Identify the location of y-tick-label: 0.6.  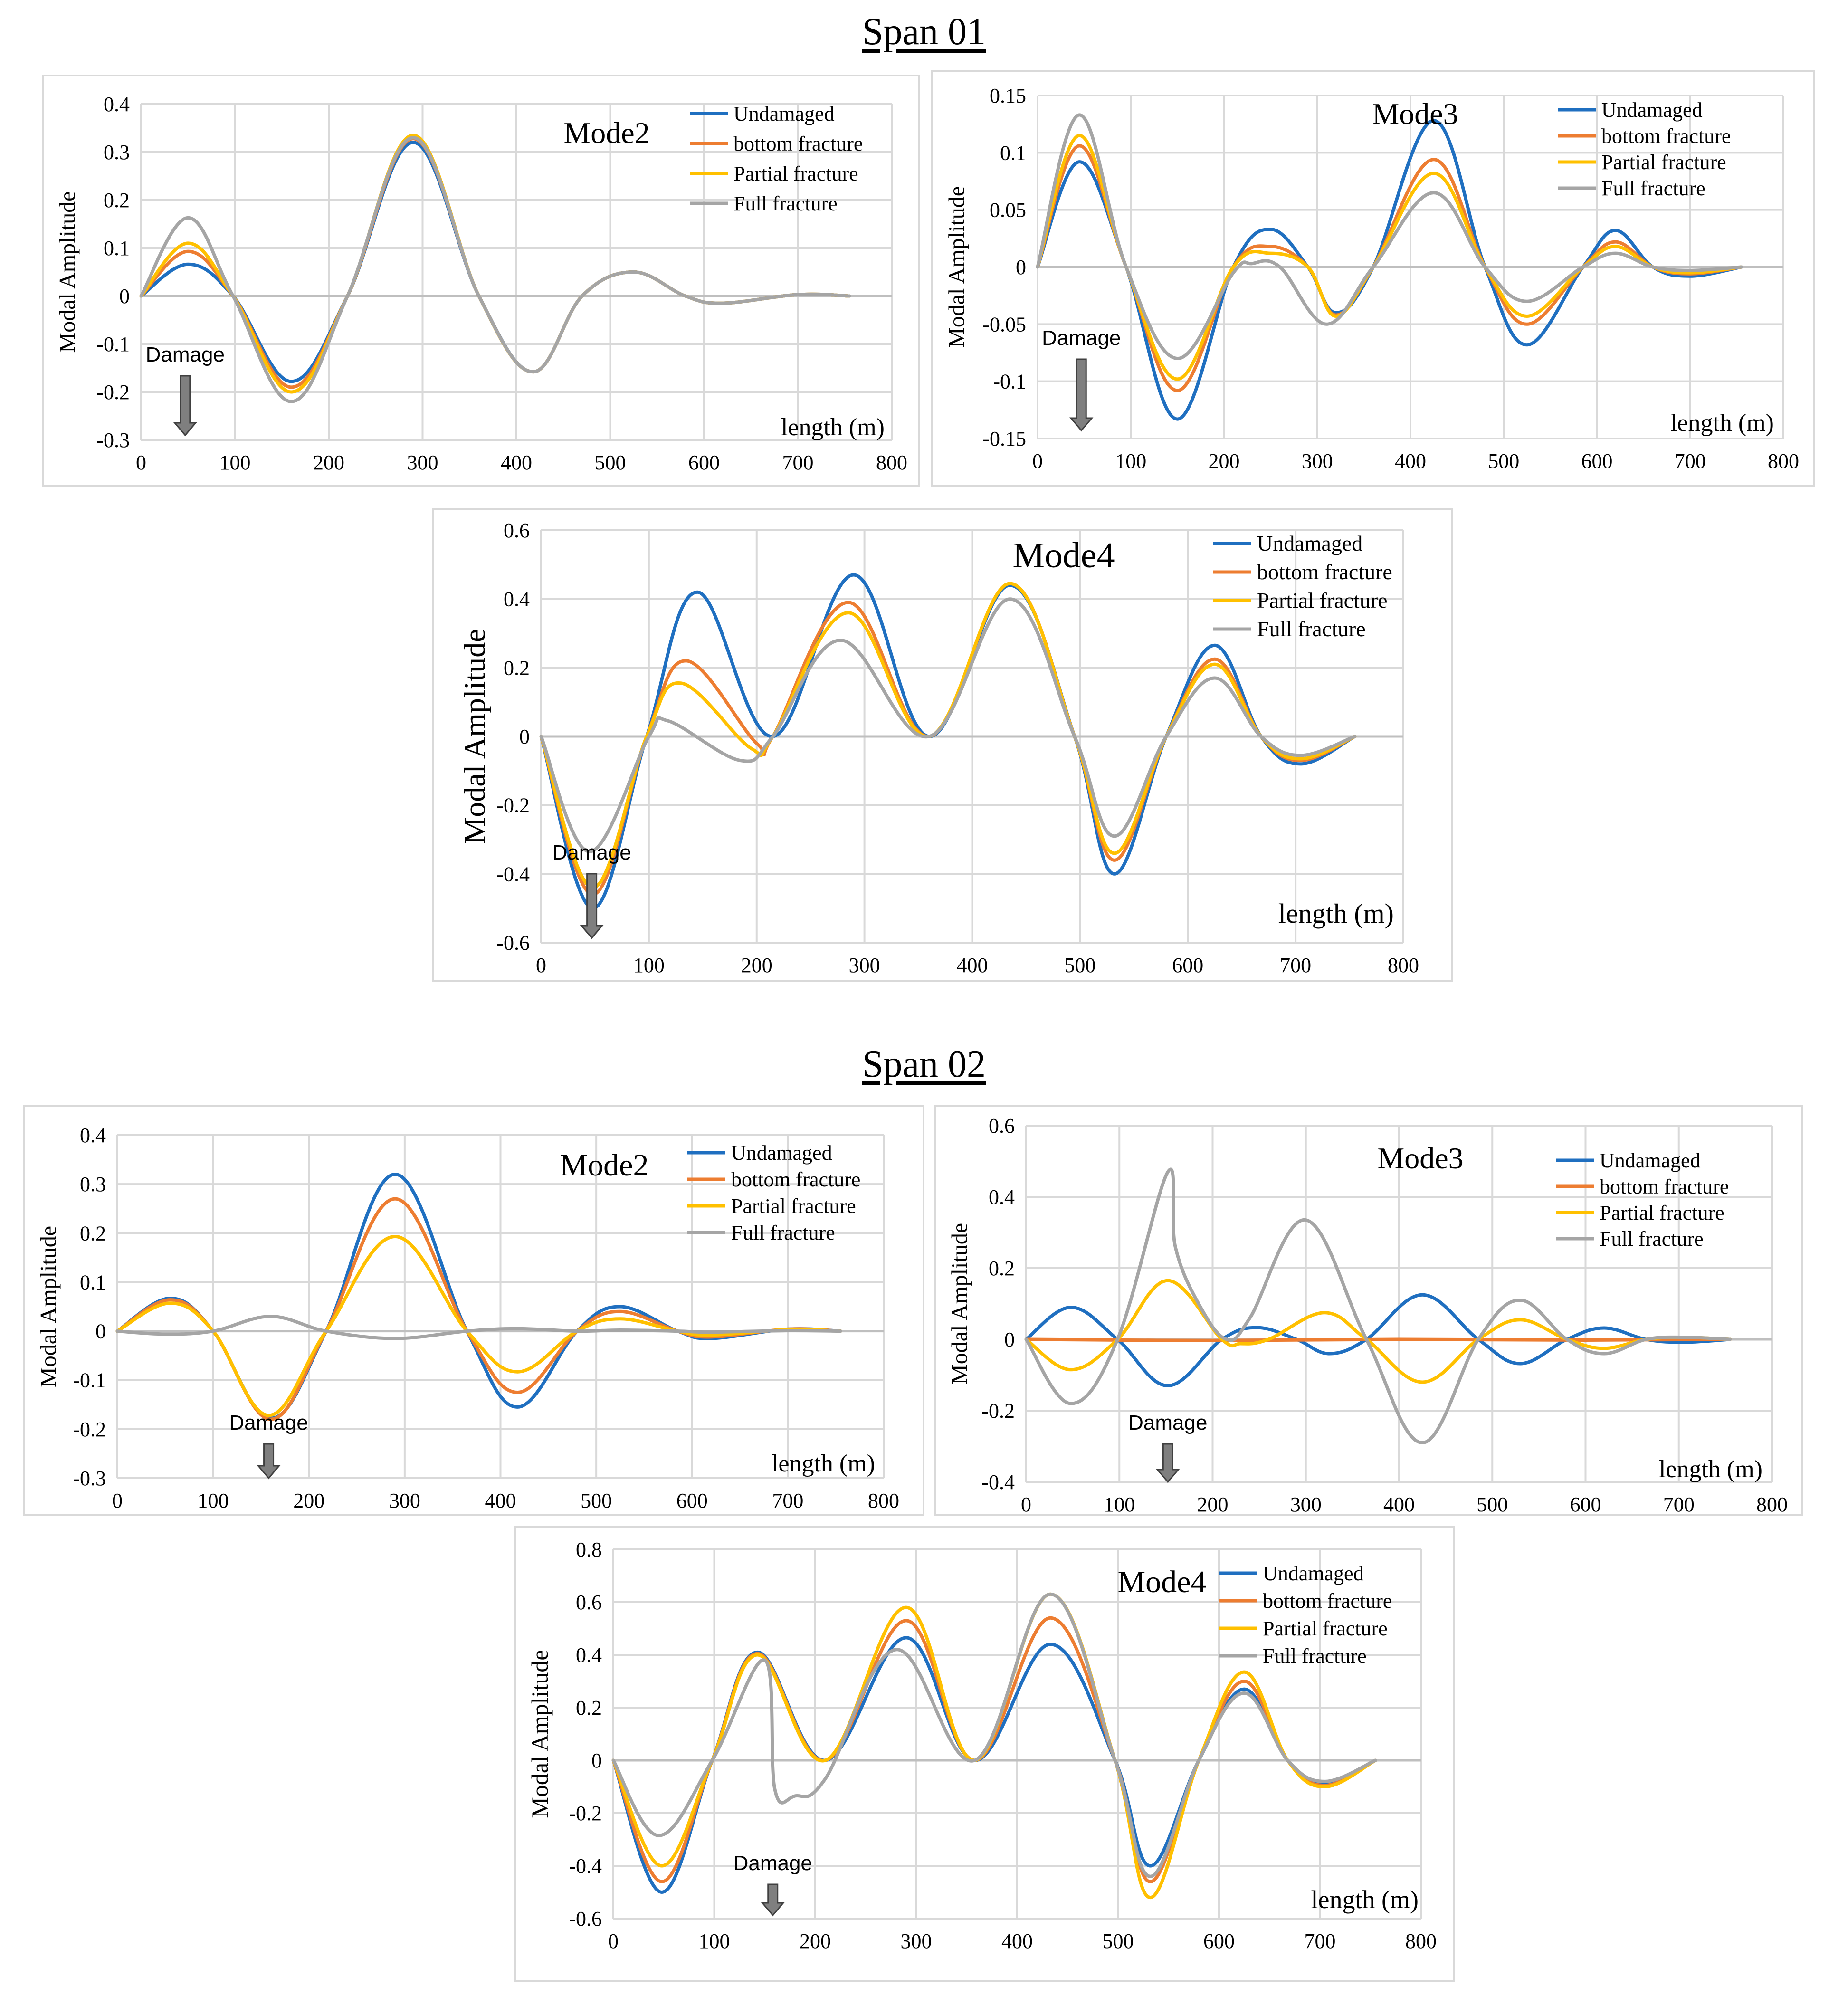
(589, 1602).